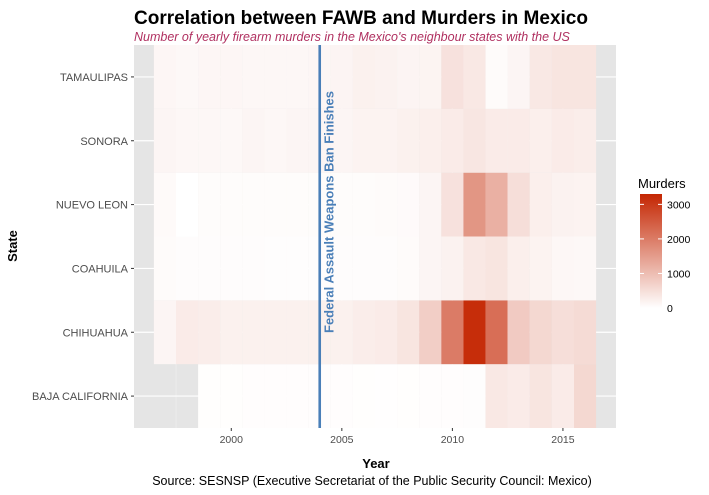 This screenshot has height=495, width=709. Describe the element at coordinates (651, 251) in the screenshot. I see `legend-color-bar` at that location.